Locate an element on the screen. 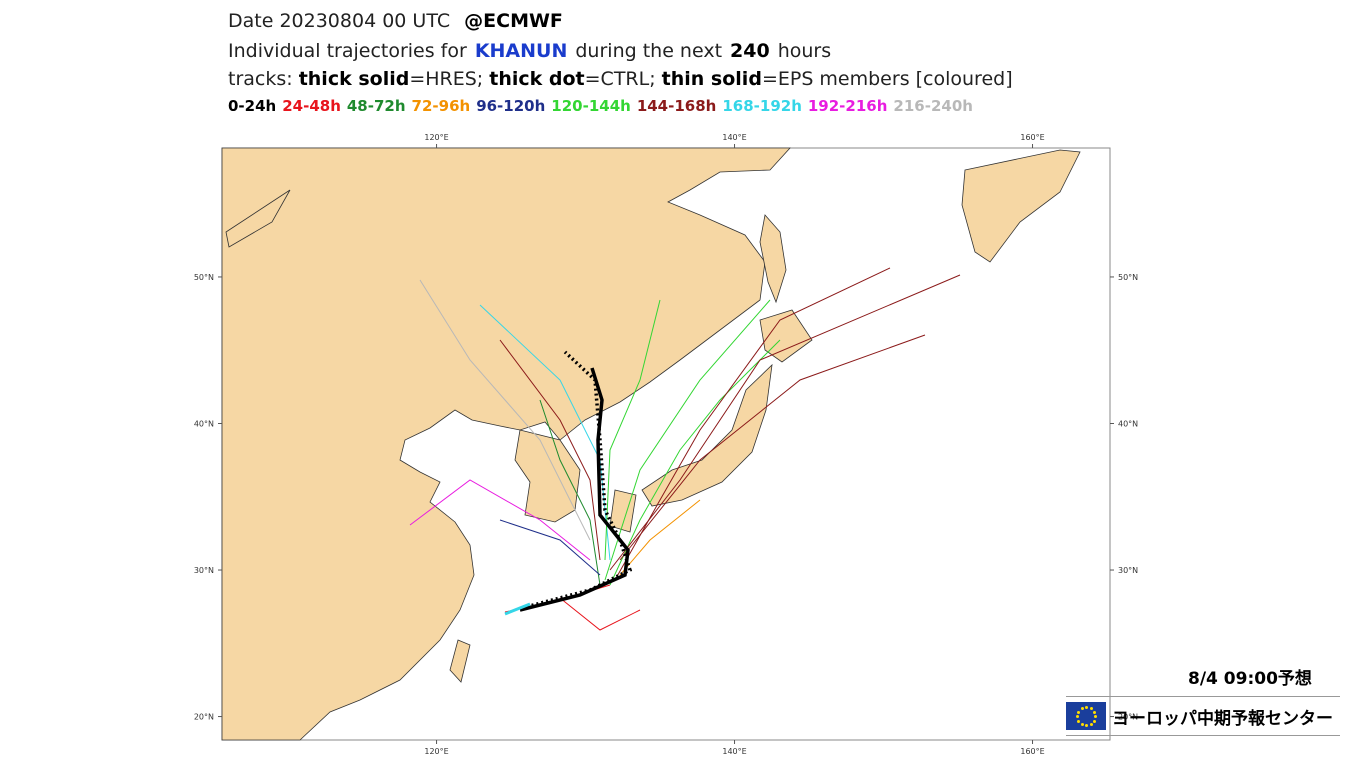  text: =CTRL; is located at coordinates (620, 79).